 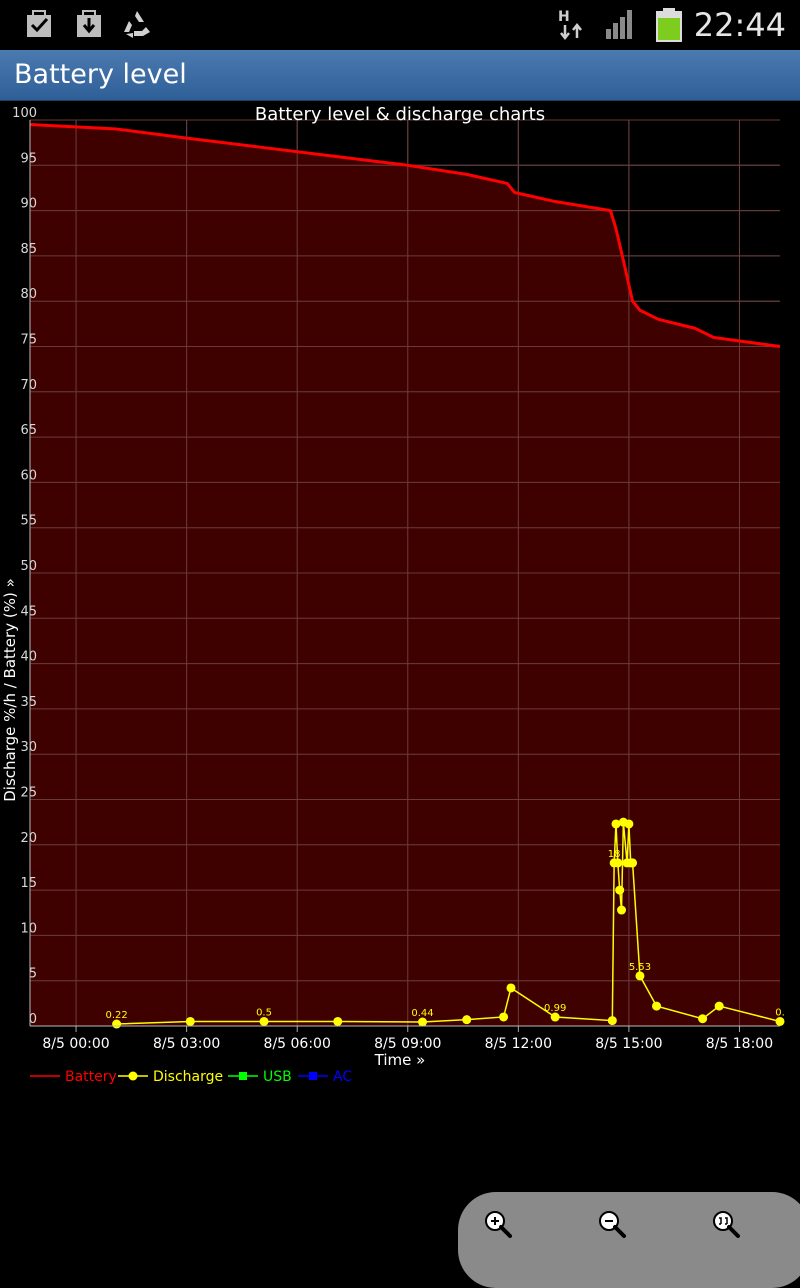 What do you see at coordinates (400, 114) in the screenshot?
I see `chart-title: Battery level & discharge charts` at bounding box center [400, 114].